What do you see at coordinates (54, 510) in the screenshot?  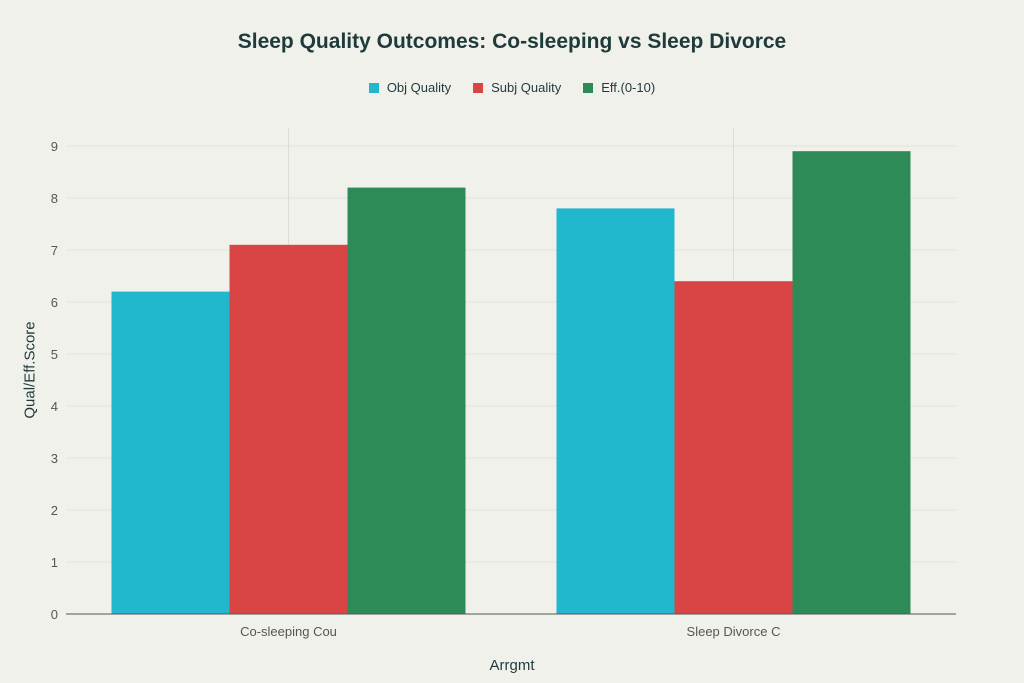 I see `y-tick-label: 2` at bounding box center [54, 510].